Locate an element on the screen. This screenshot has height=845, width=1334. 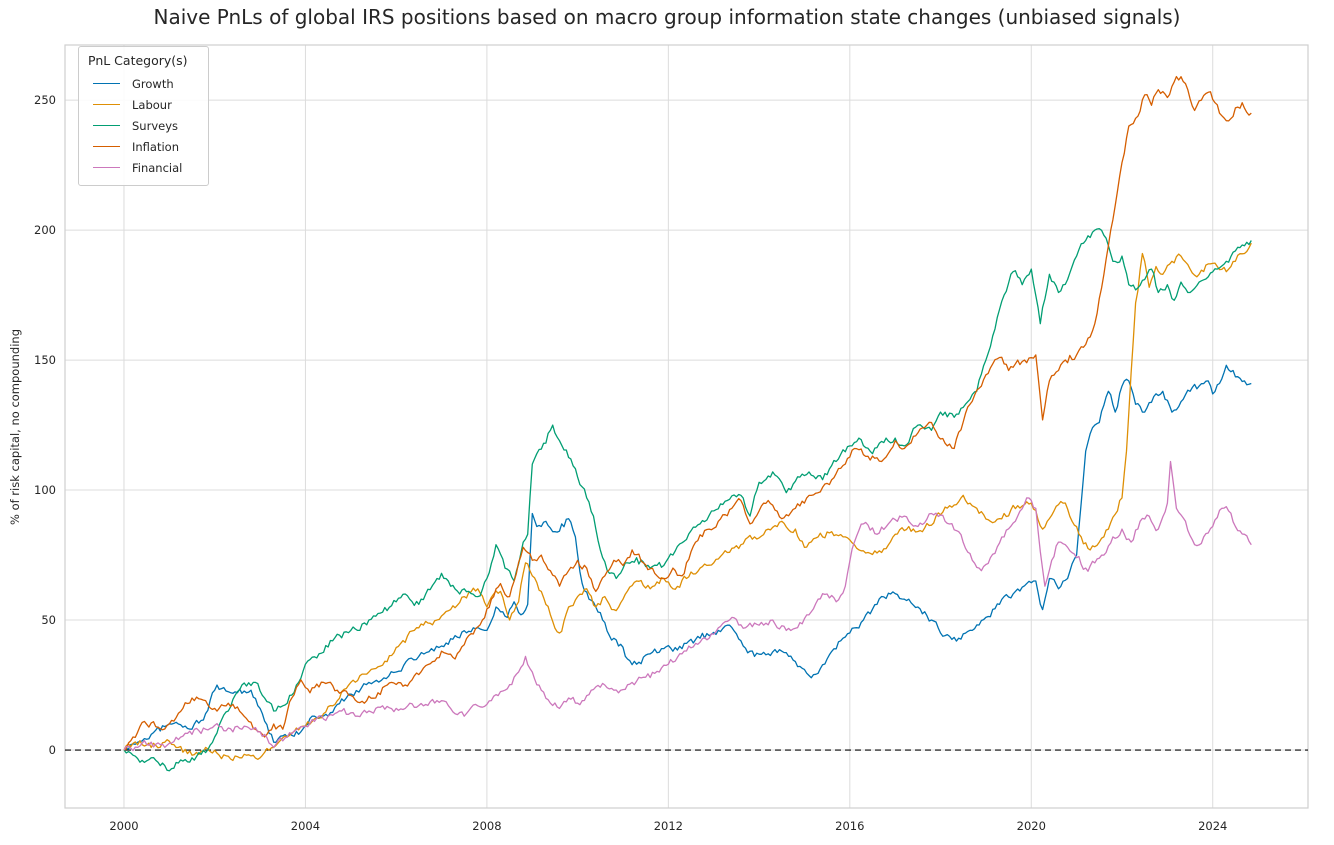
legend-label: Labour is located at coordinates (152, 104).